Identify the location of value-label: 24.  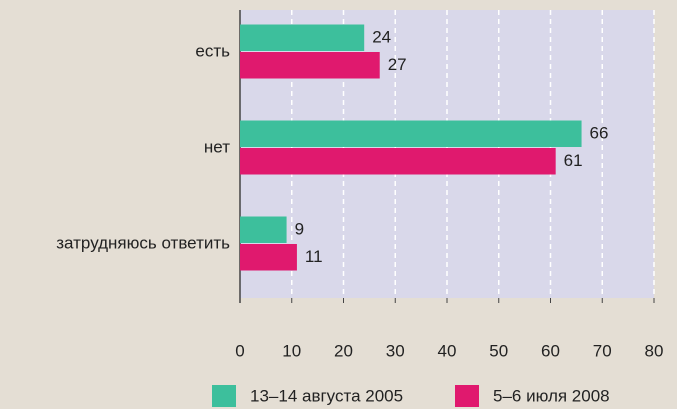
(381, 37).